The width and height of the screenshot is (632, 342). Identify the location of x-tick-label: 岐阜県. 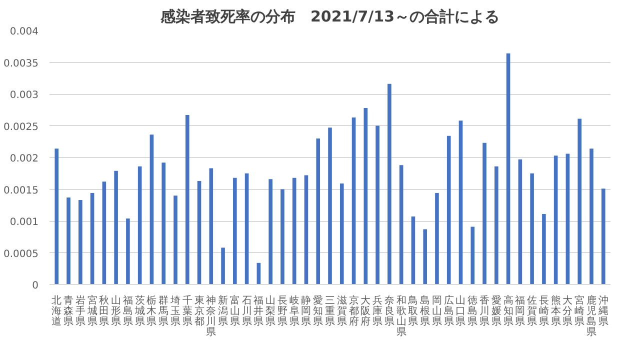
(294, 311).